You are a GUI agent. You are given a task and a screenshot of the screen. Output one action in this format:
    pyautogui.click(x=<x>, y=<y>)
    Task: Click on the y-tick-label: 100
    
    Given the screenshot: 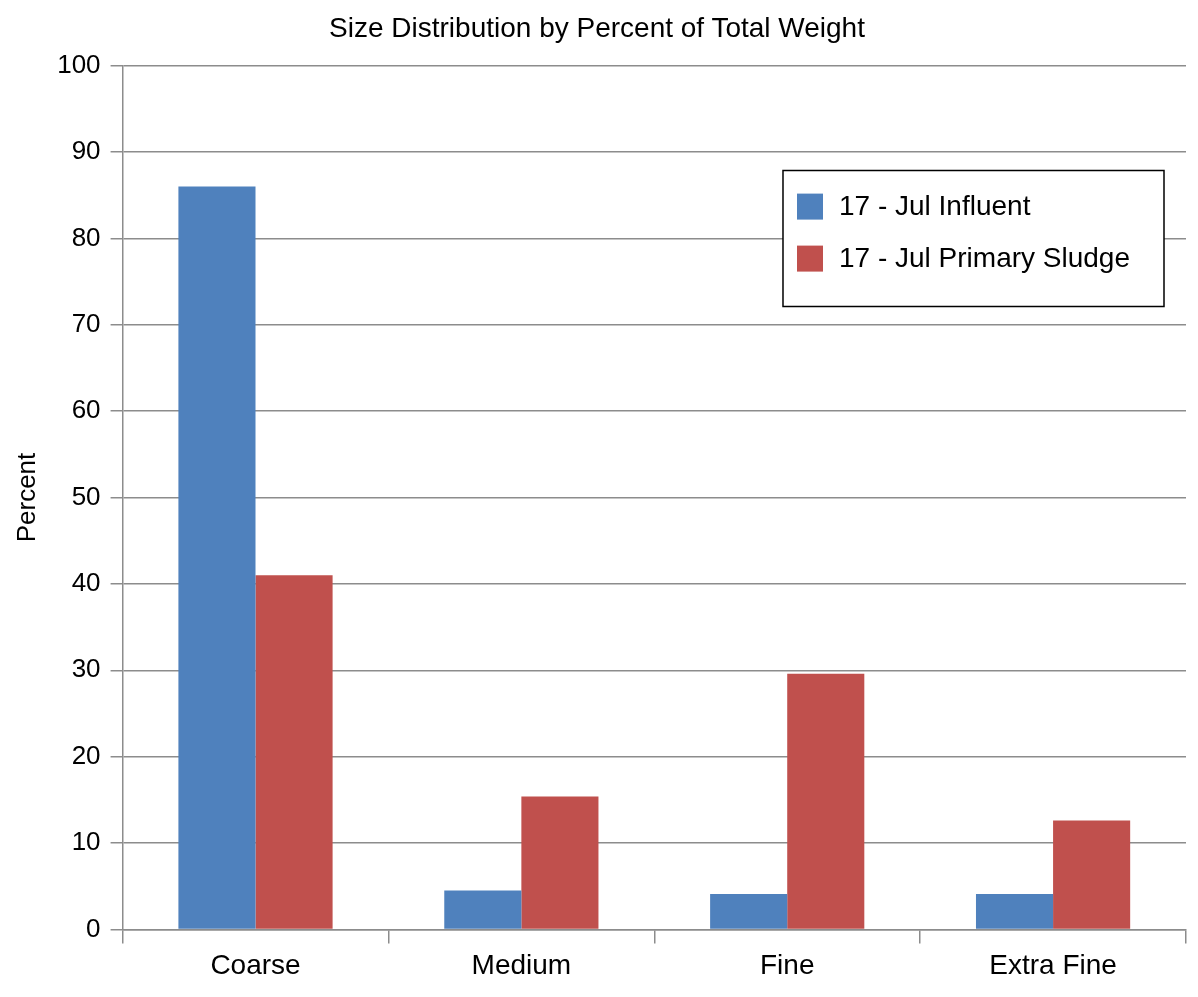 What is the action you would take?
    pyautogui.click(x=79, y=63)
    